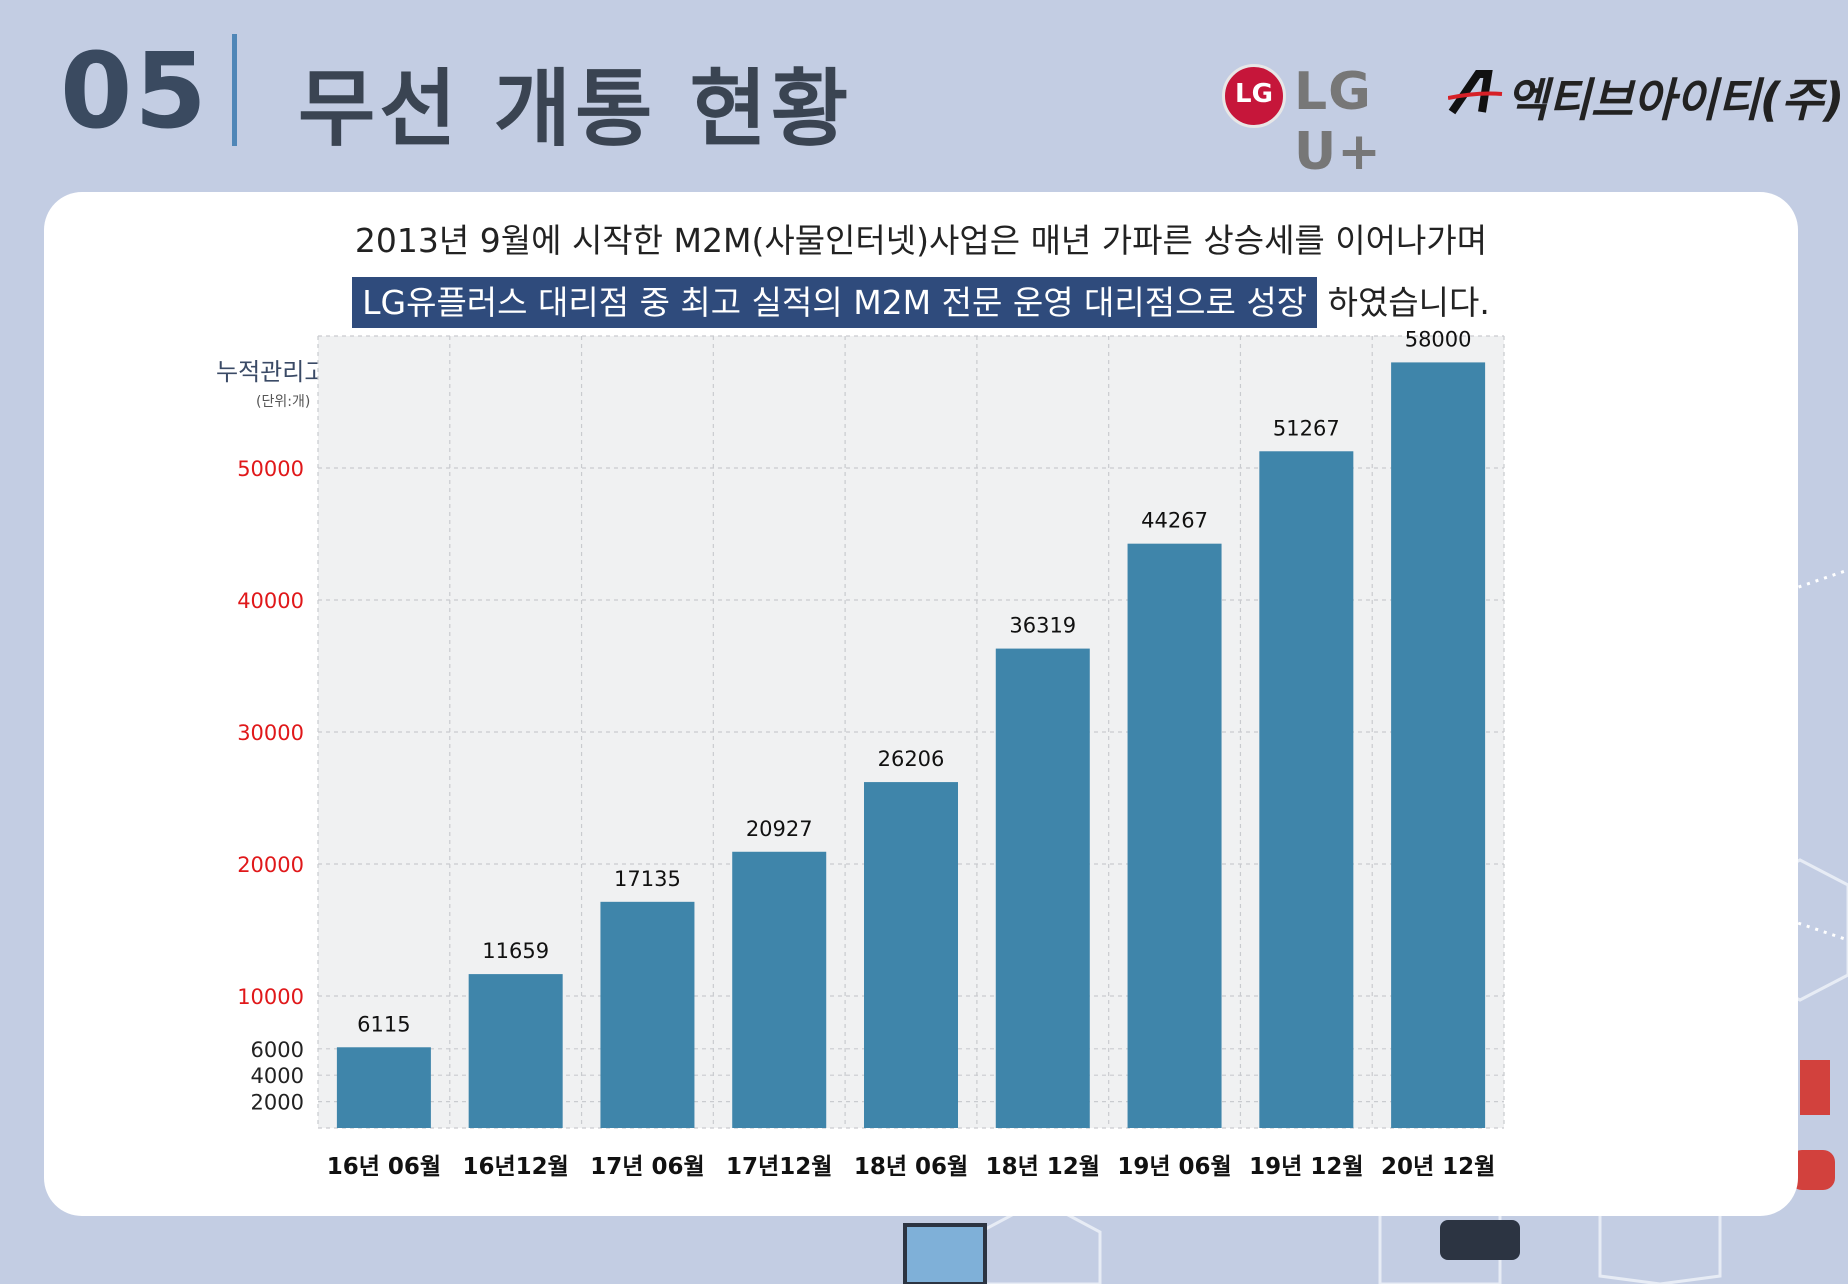 The image size is (1848, 1284). Describe the element at coordinates (1475, 92) in the screenshot. I see `activeit-mark-icon` at that location.